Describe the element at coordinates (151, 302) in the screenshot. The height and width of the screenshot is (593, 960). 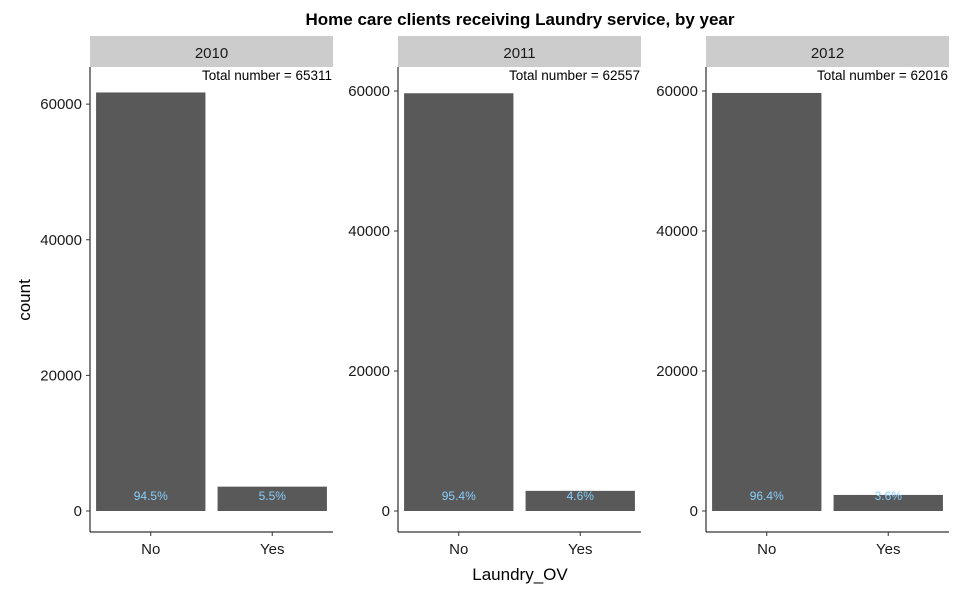
I see `bar-2010-no` at that location.